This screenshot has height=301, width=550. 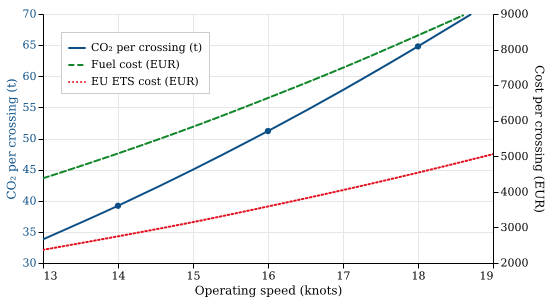 What do you see at coordinates (29, 263) in the screenshot?
I see `y-tick-label: 30` at bounding box center [29, 263].